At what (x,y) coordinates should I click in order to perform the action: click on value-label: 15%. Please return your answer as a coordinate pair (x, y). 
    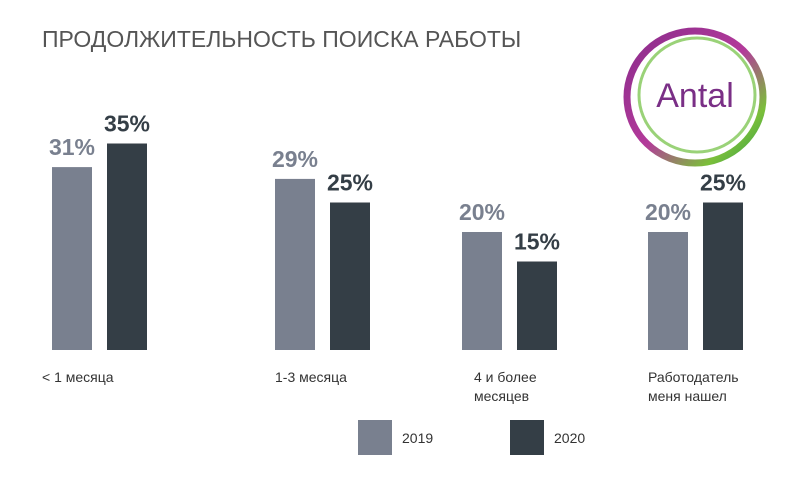
    Looking at the image, I should click on (537, 242).